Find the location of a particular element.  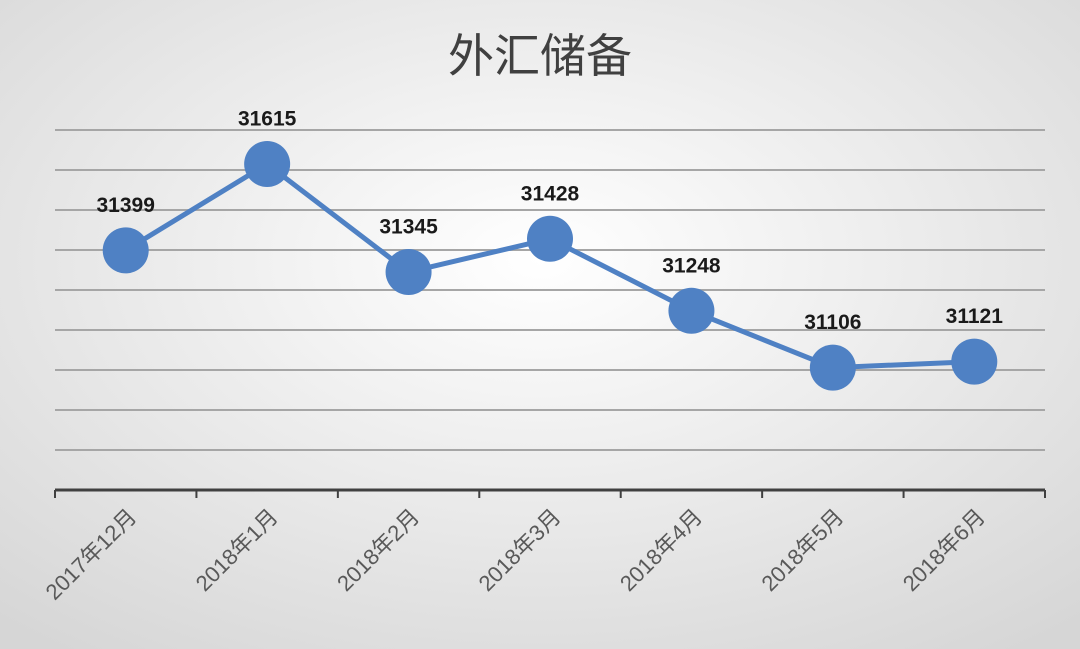

data-label: 31399 is located at coordinates (126, 205).